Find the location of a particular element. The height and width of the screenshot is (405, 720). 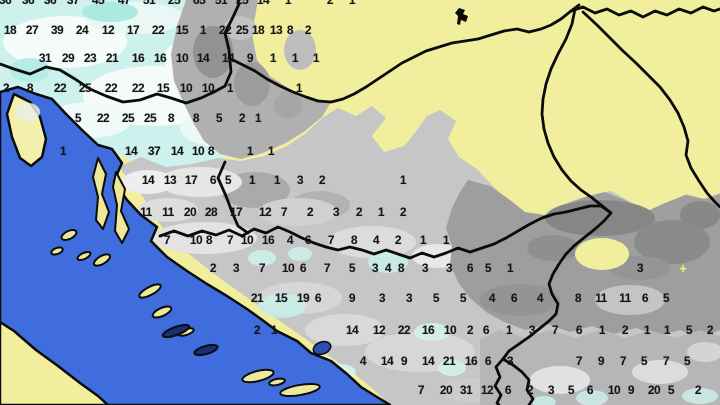

gray-wedge-region is located at coordinates (251, 79).